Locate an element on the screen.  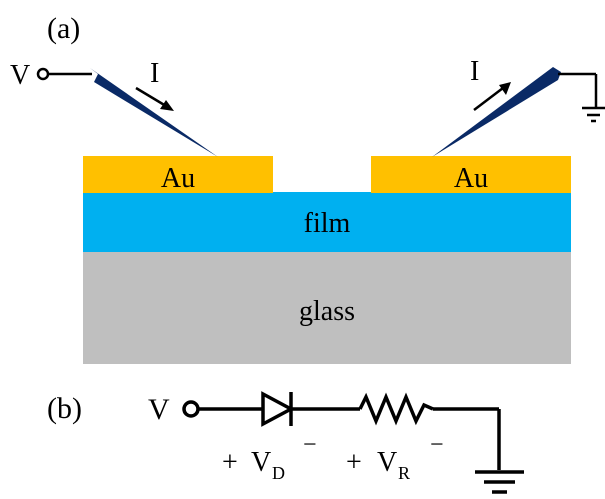
ground-symbol-a is located at coordinates (593, 114).